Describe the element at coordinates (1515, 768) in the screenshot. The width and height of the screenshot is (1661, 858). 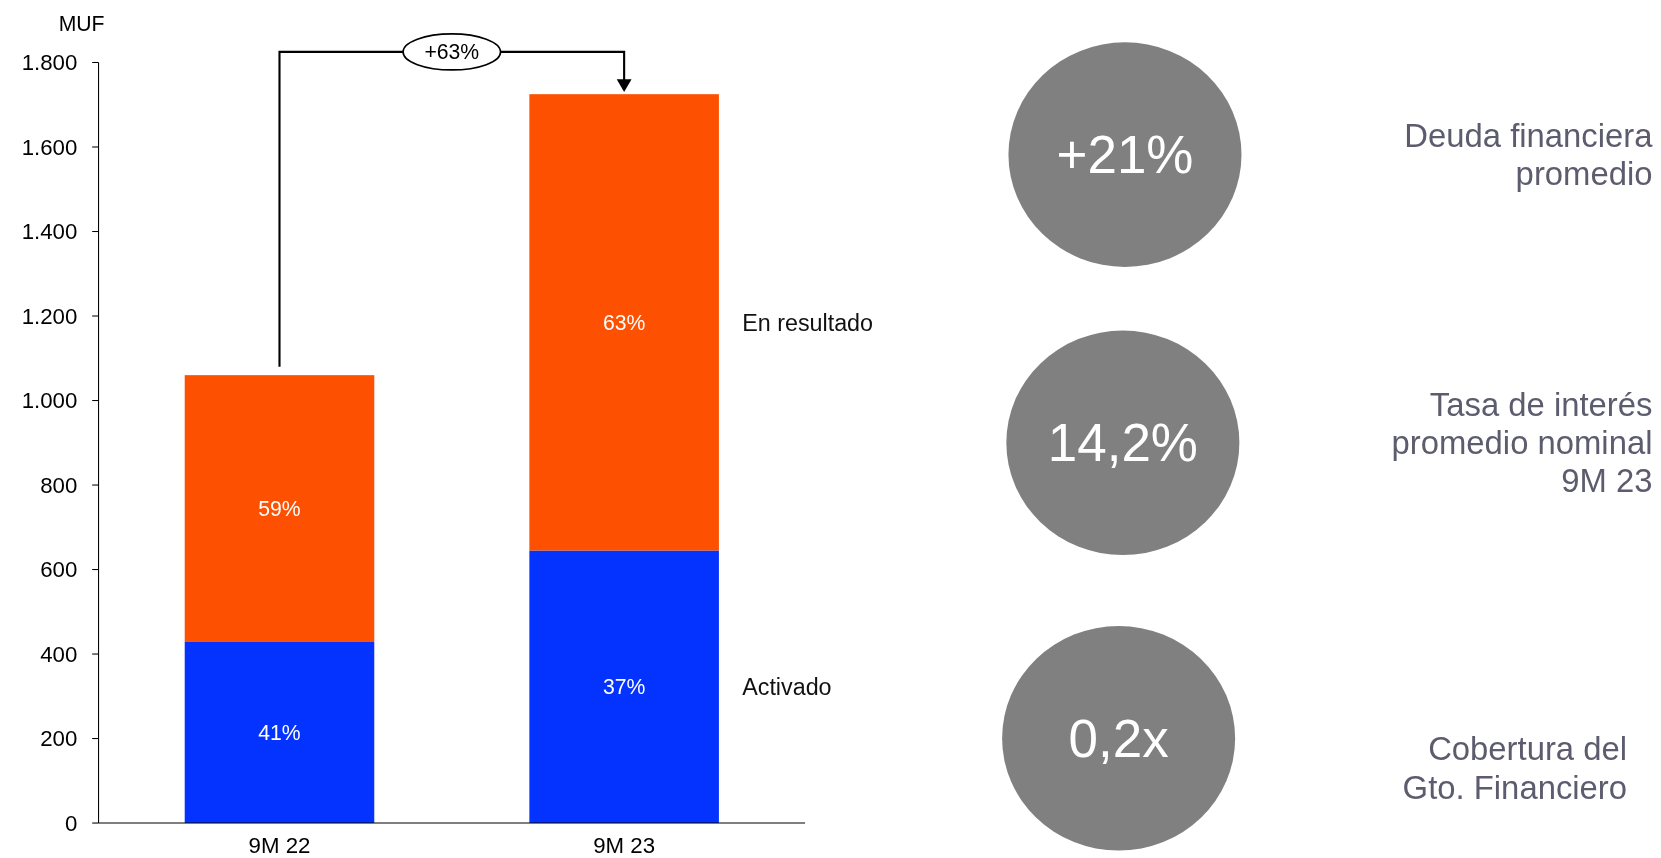
I see `text: Cobertura del Gto. Financiero` at that location.